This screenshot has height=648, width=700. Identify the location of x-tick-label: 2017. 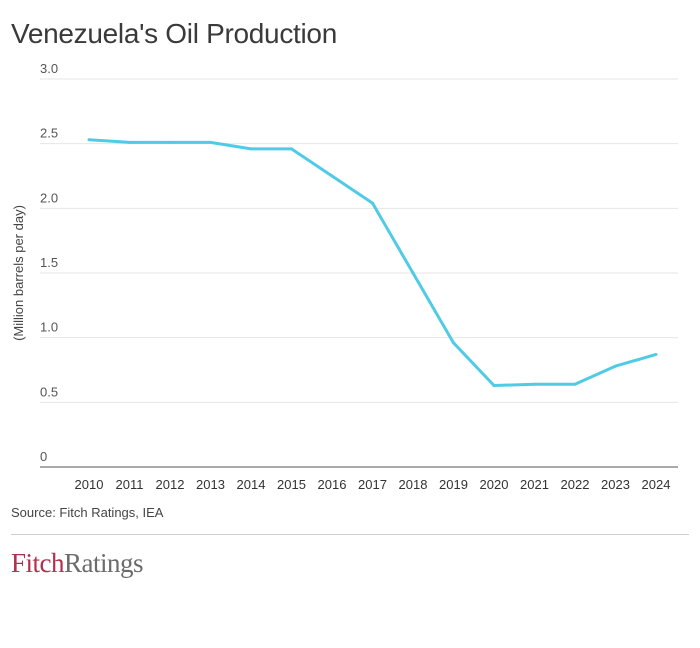
(372, 484).